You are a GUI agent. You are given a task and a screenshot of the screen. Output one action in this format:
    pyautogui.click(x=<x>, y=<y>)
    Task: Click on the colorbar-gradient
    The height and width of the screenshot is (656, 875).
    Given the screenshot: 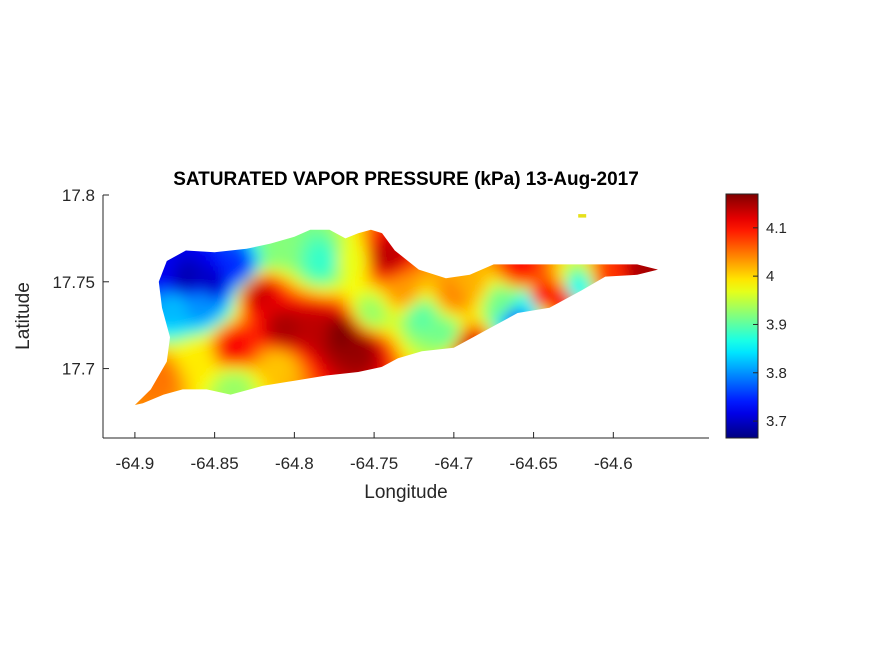 What is the action you would take?
    pyautogui.click(x=742, y=316)
    